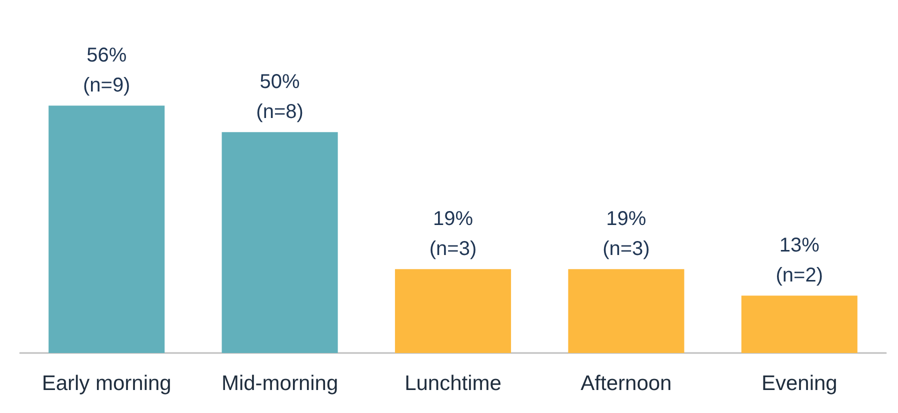 The image size is (898, 413). Describe the element at coordinates (799, 383) in the screenshot. I see `x-tick-label: Evening` at that location.